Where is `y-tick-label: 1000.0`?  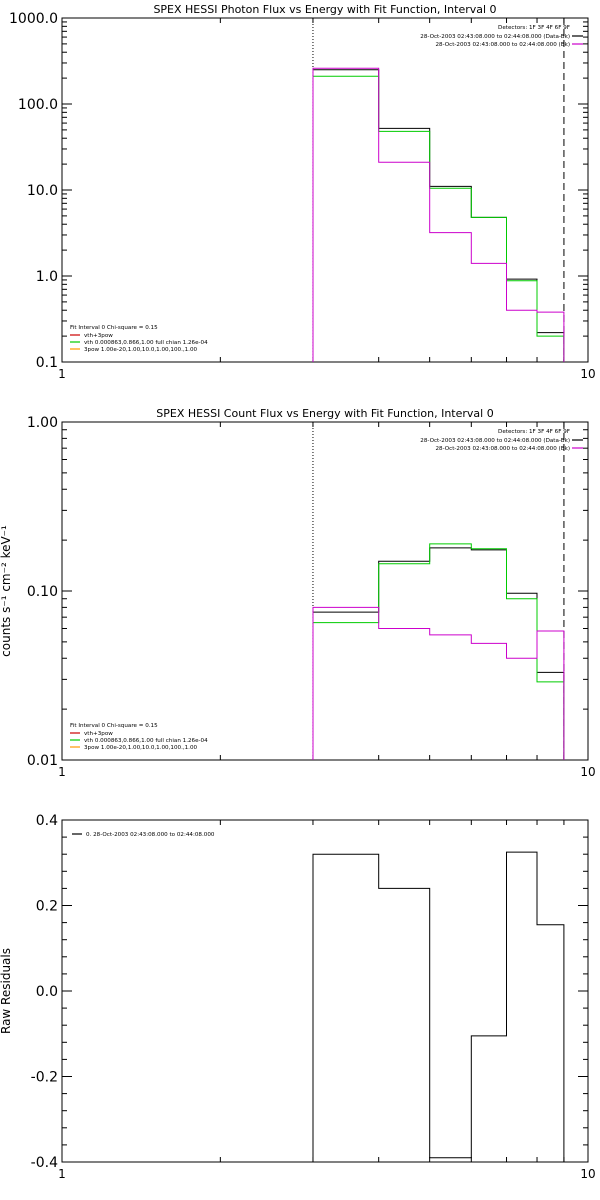 y-tick-label: 1000.0 is located at coordinates (33, 19).